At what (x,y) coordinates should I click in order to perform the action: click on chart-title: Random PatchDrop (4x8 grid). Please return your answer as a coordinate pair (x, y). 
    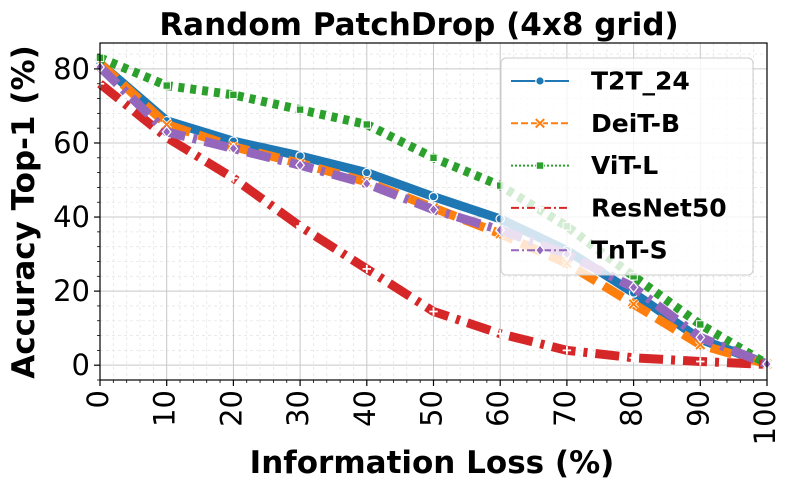
    Looking at the image, I should click on (418, 25).